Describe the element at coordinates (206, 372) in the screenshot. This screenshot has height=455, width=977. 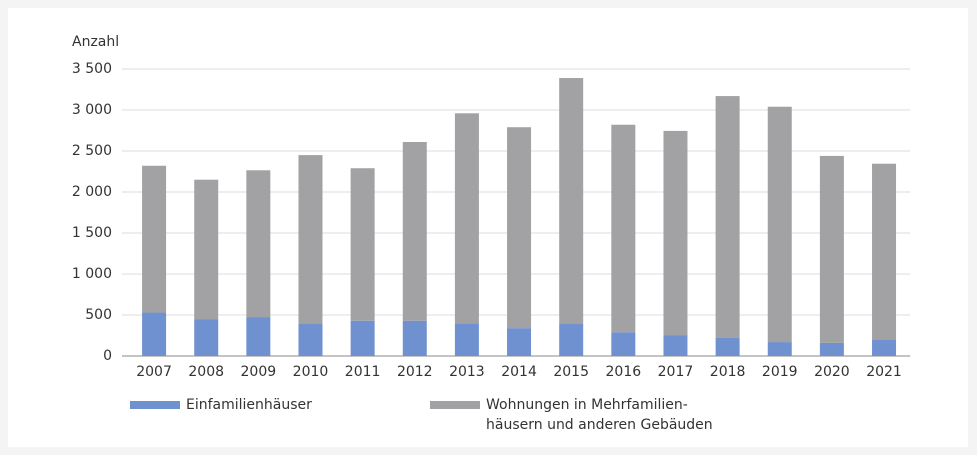
I see `x-tick-label: 2008` at that location.